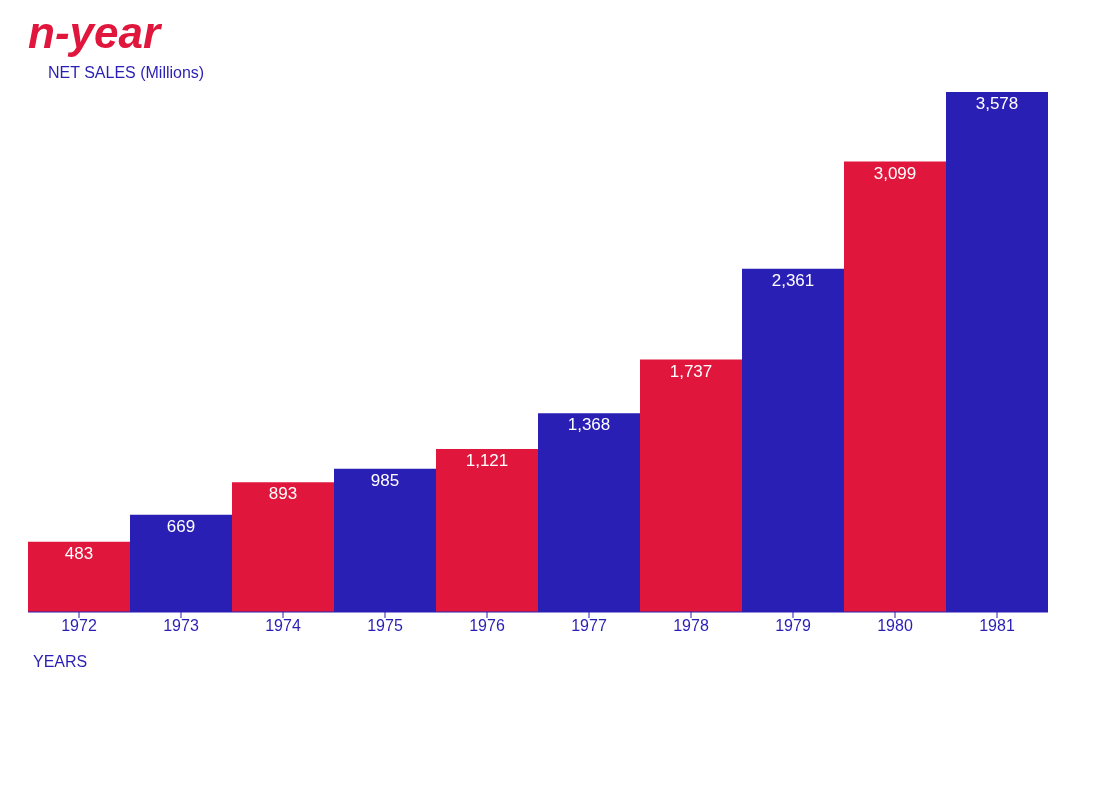 The width and height of the screenshot is (1105, 802). Describe the element at coordinates (691, 626) in the screenshot. I see `x-tick-label: 1978` at that location.